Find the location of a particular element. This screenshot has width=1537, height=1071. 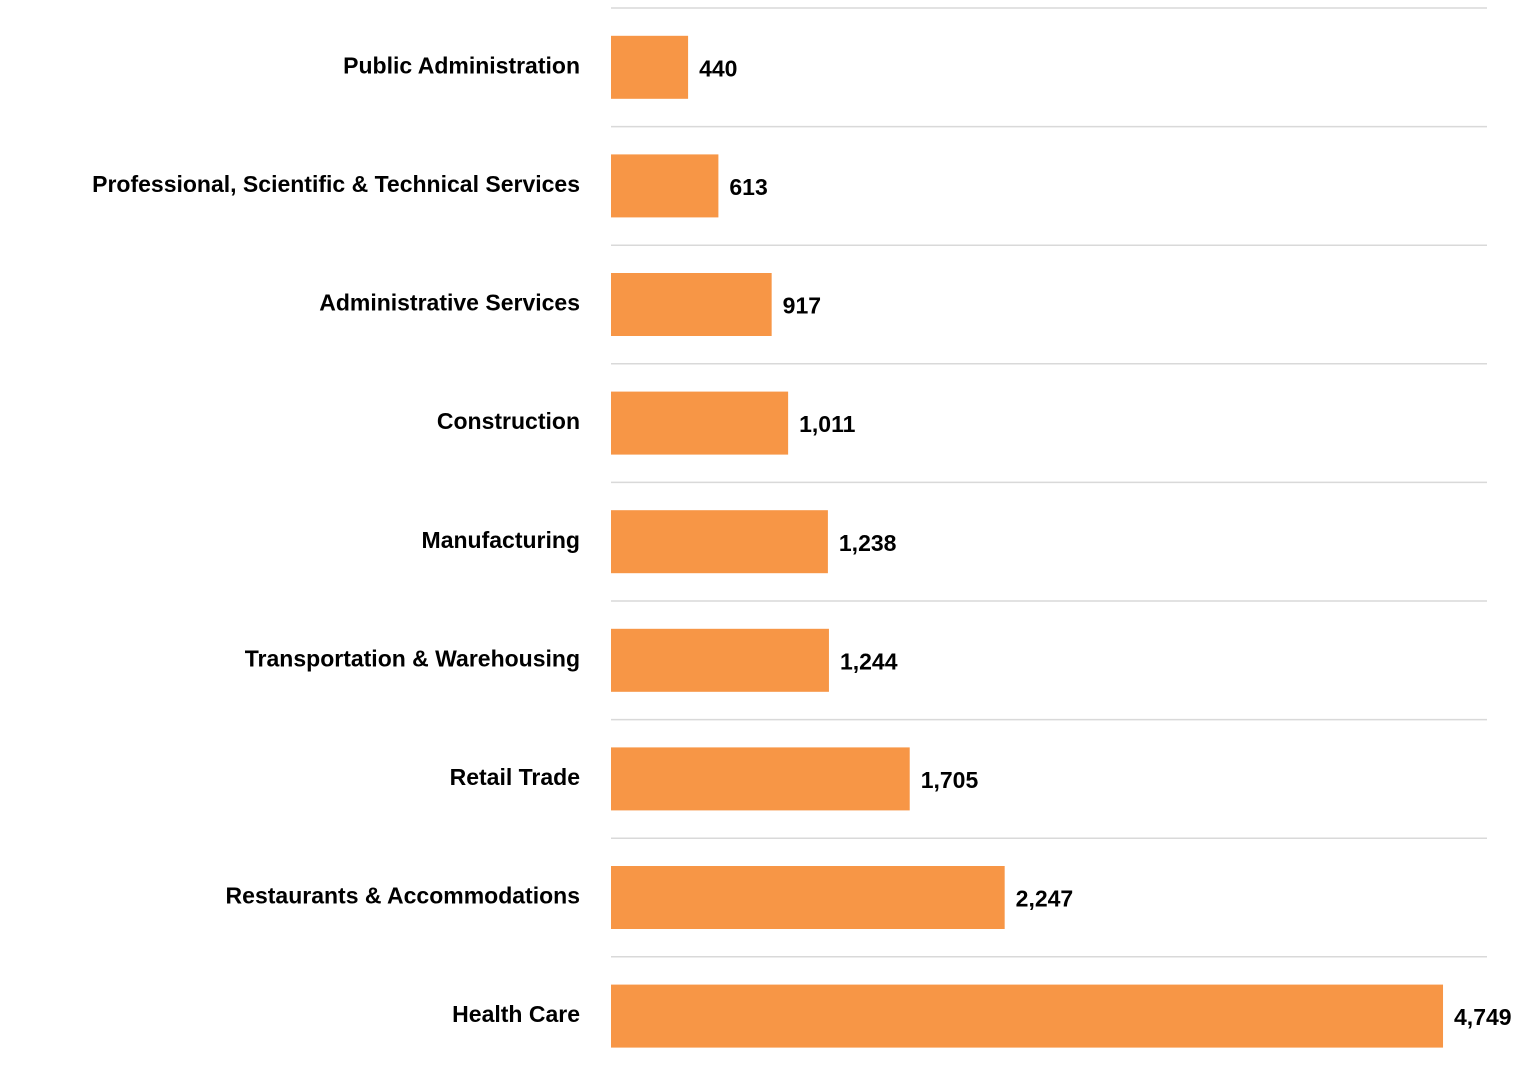

value-label: 4,749 is located at coordinates (1483, 1017).